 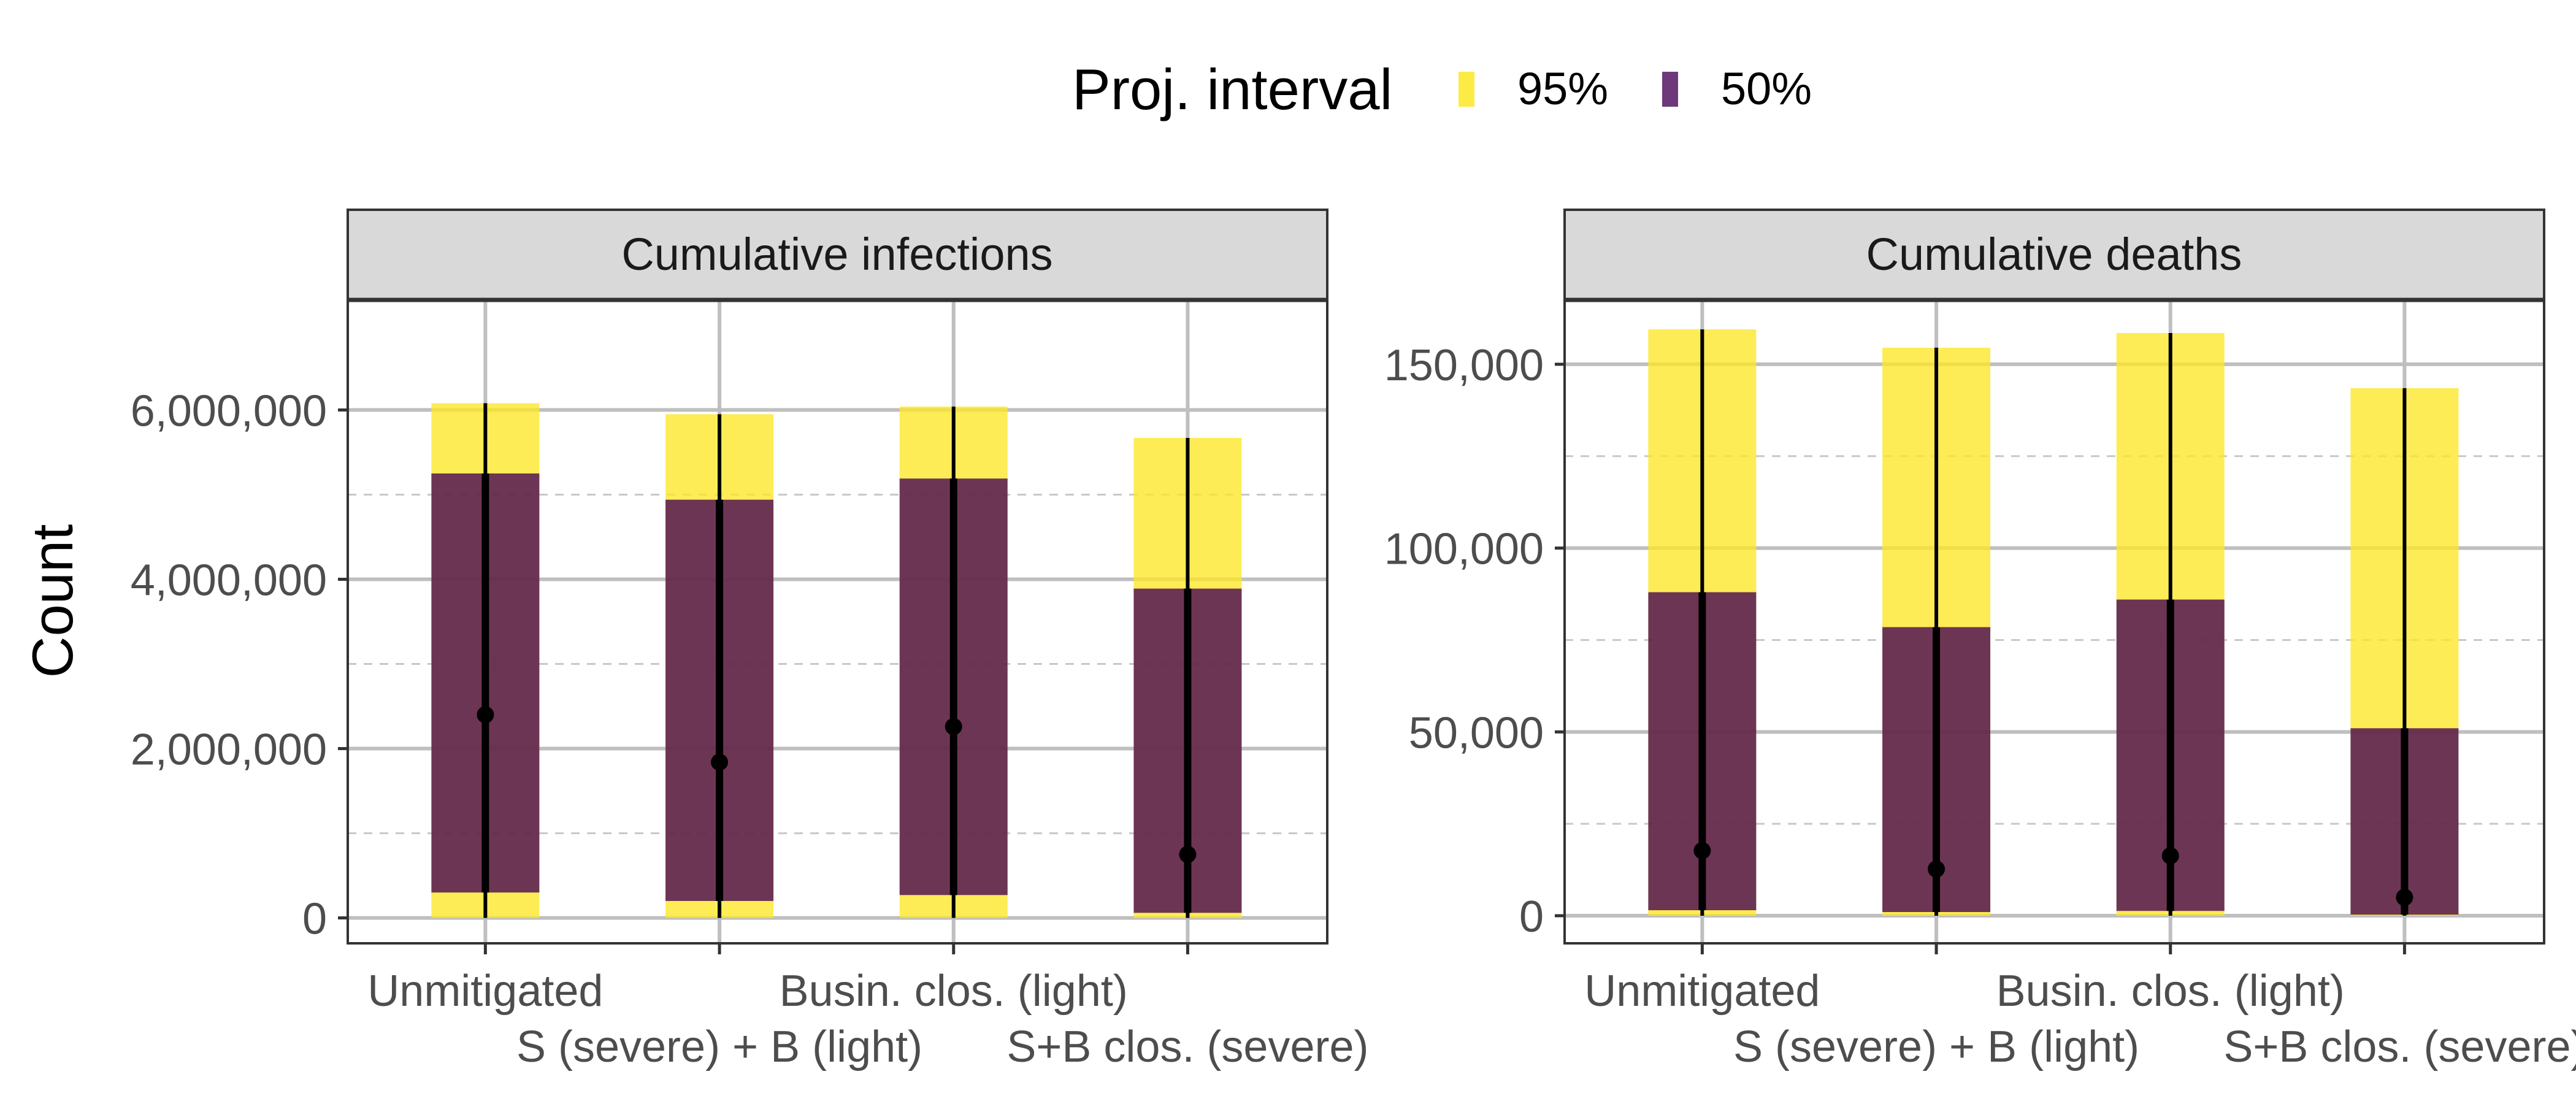 What do you see at coordinates (229, 750) in the screenshot?
I see `y-tick-label: 2,000,000` at bounding box center [229, 750].